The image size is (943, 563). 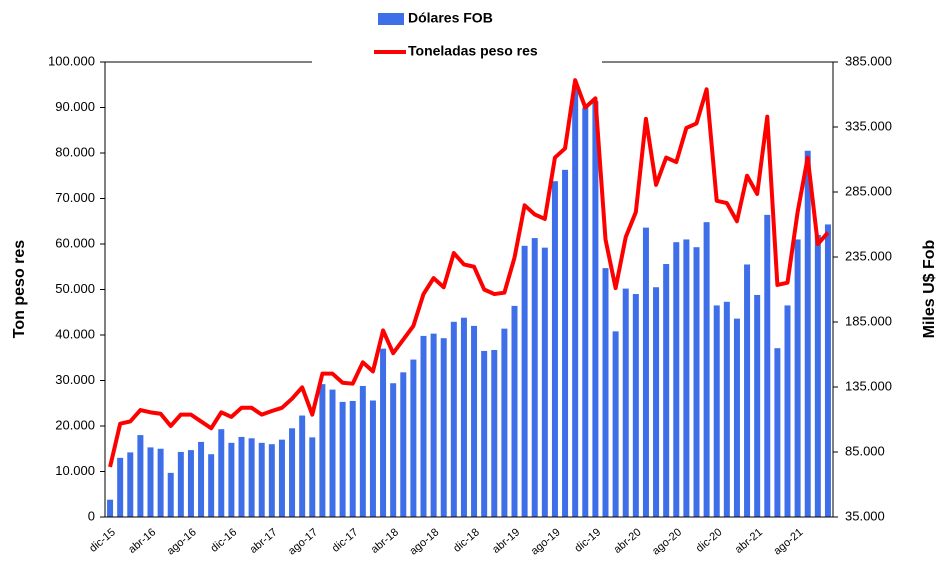 I want to click on x-tick-label: abr-20, so click(x=628, y=541).